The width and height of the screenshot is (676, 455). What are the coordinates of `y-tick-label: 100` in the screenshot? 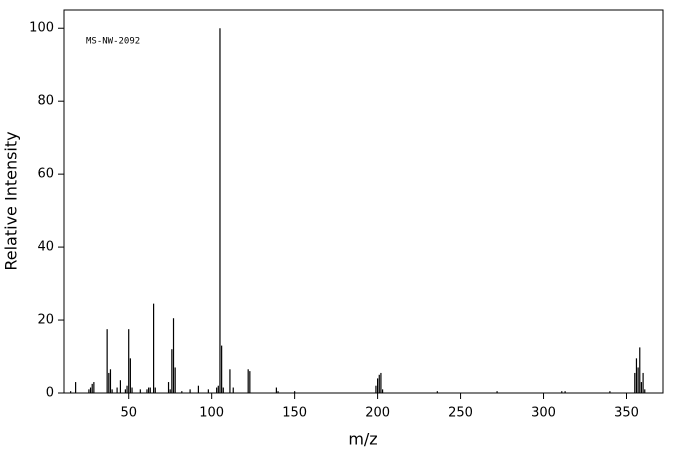 It's located at (41, 28).